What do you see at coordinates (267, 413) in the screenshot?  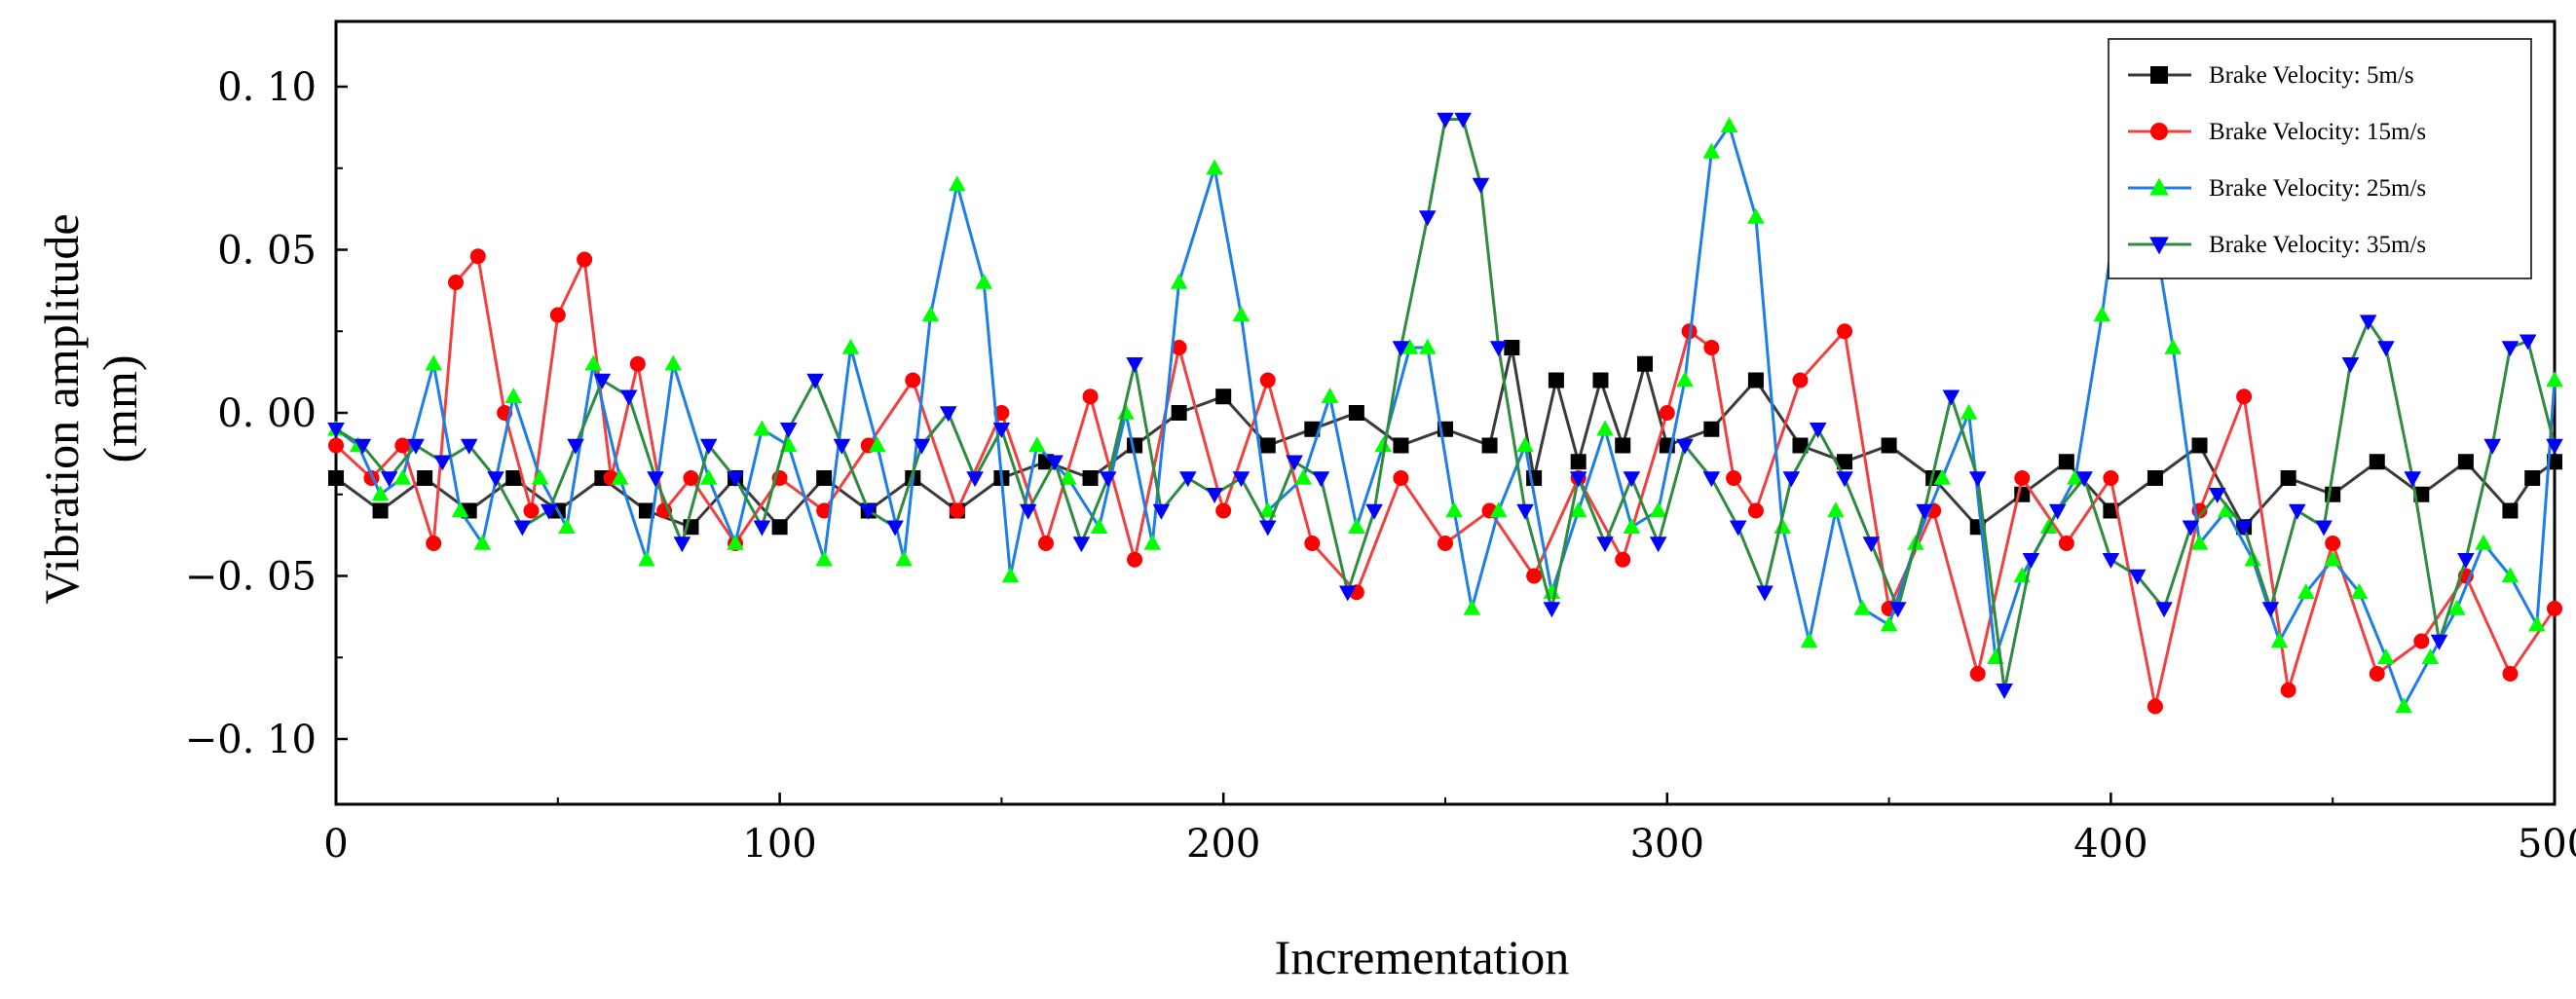 I see `y-tick-label: 0. 00` at bounding box center [267, 413].